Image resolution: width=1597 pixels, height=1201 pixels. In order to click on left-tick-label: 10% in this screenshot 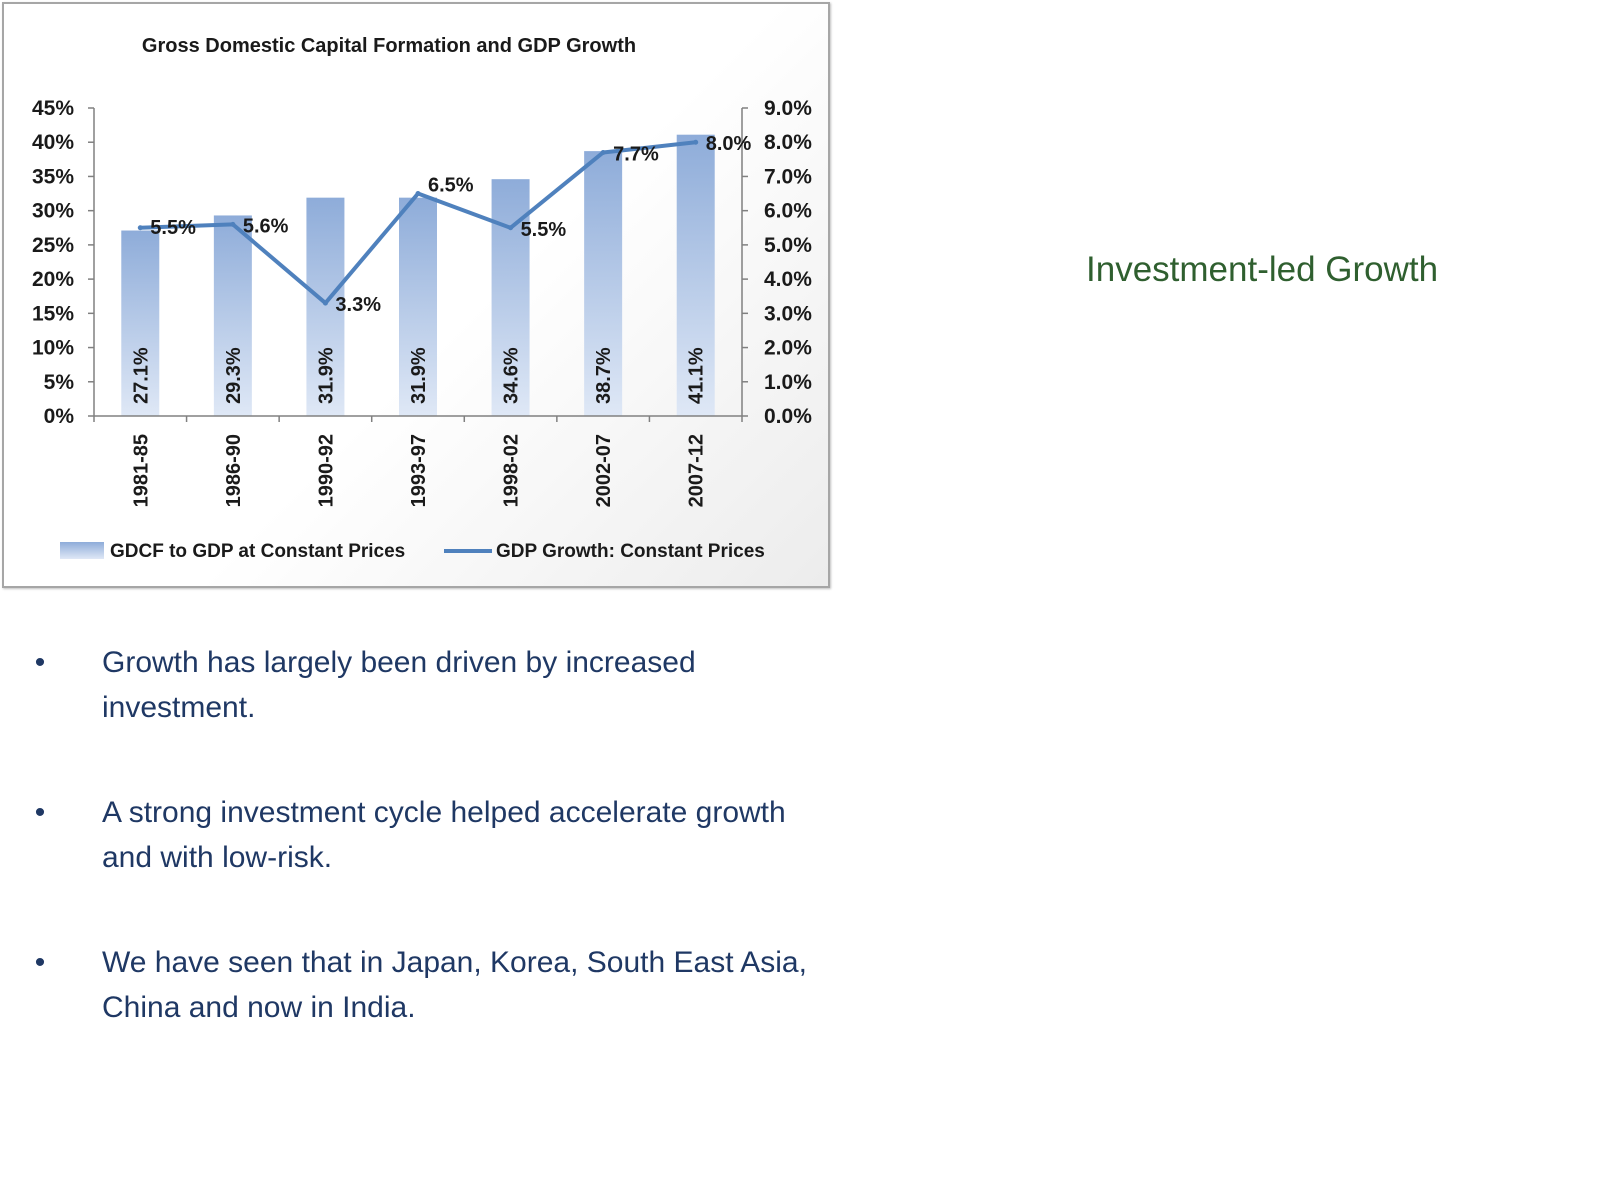, I will do `click(53, 348)`.